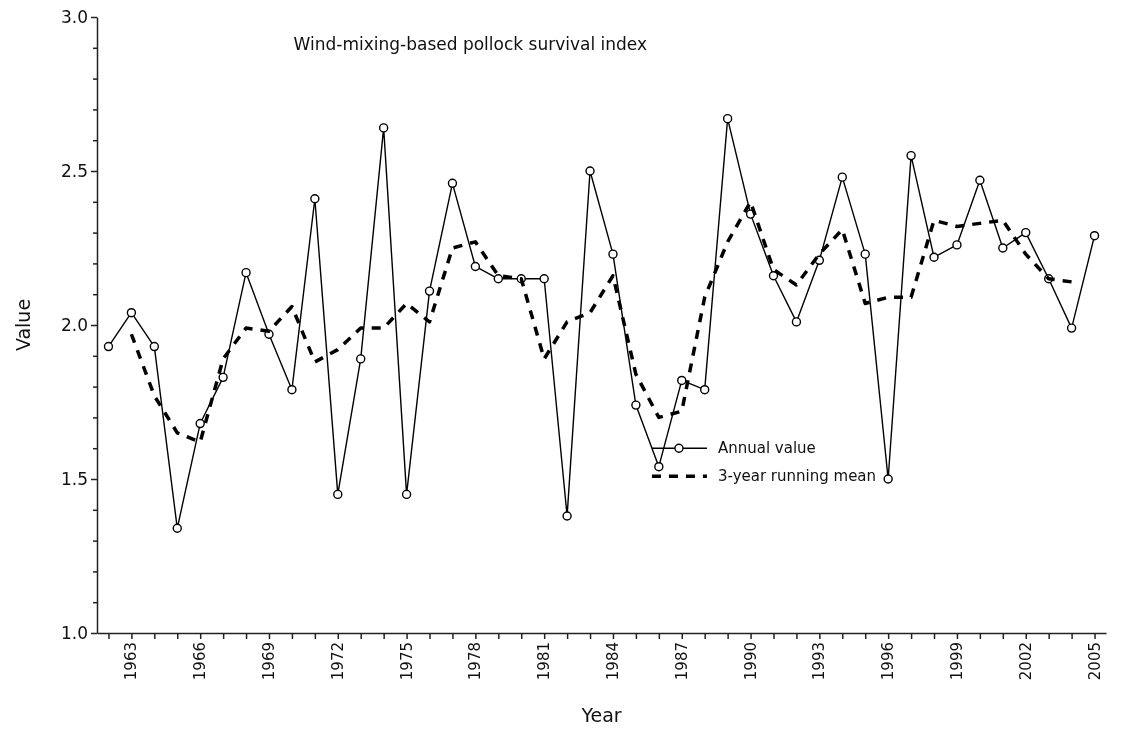 The height and width of the screenshot is (730, 1146). Describe the element at coordinates (797, 476) in the screenshot. I see `legend-label: 3-year running mean` at that location.